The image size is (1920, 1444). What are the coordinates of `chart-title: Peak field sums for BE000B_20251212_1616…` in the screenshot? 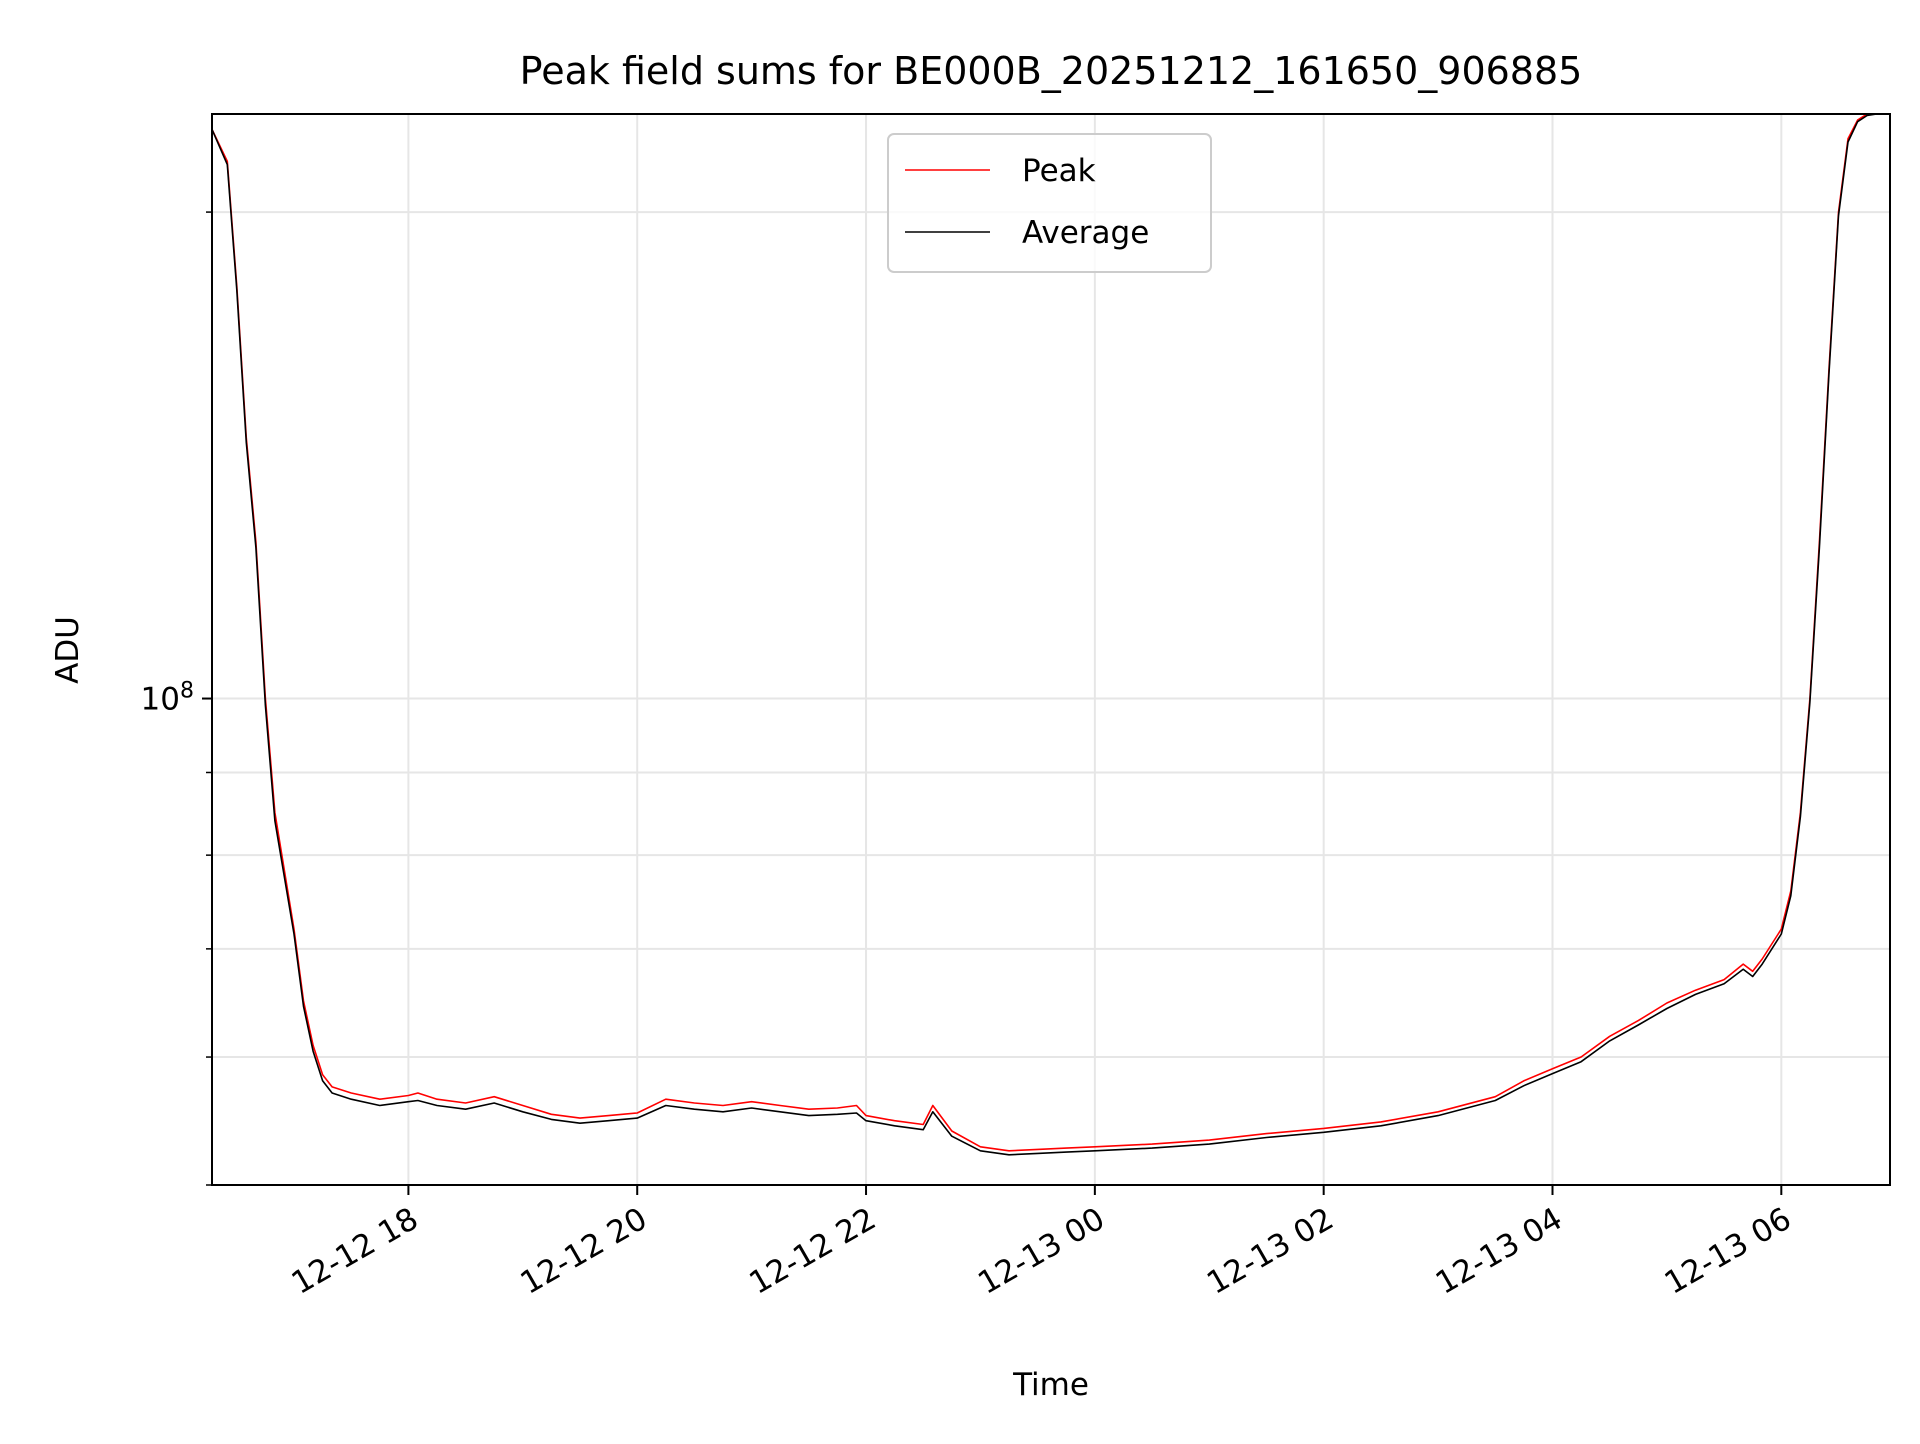 It's located at (1051, 71).